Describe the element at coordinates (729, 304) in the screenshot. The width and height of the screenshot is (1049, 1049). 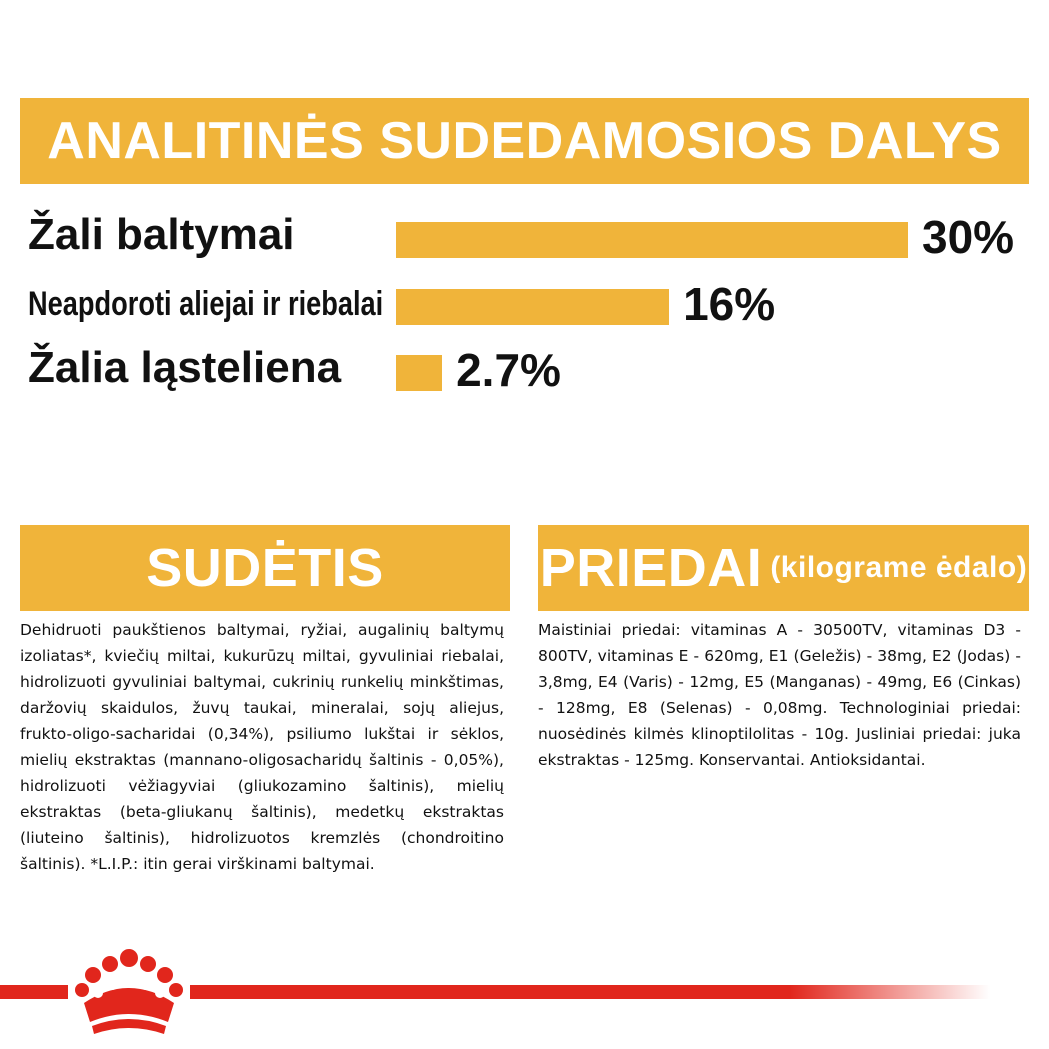
I see `value-label: 16%` at that location.